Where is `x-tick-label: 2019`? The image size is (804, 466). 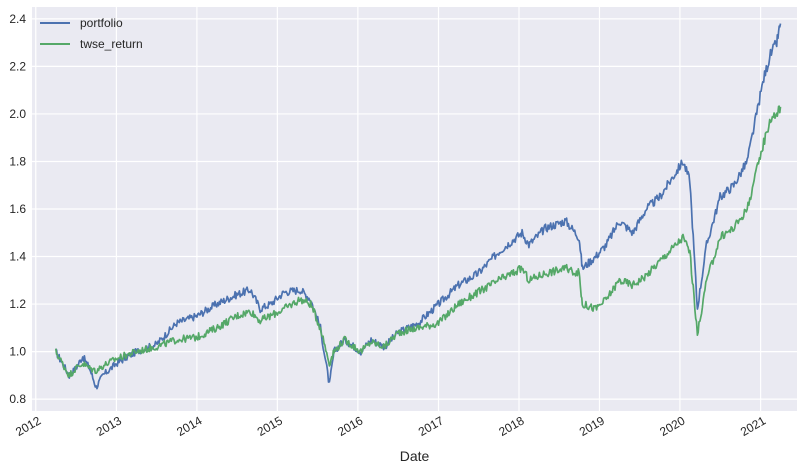
x-tick-label: 2019 is located at coordinates (592, 426).